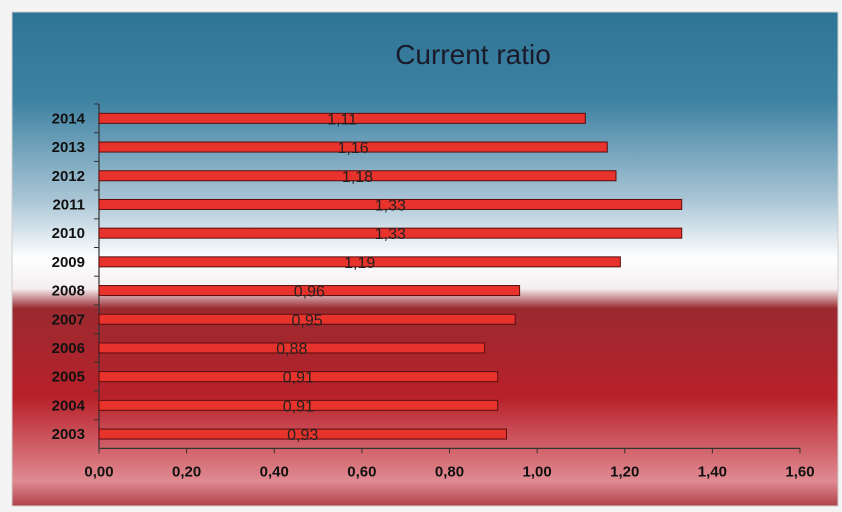  Describe the element at coordinates (68, 319) in the screenshot. I see `y-tick-label: 2007` at that location.